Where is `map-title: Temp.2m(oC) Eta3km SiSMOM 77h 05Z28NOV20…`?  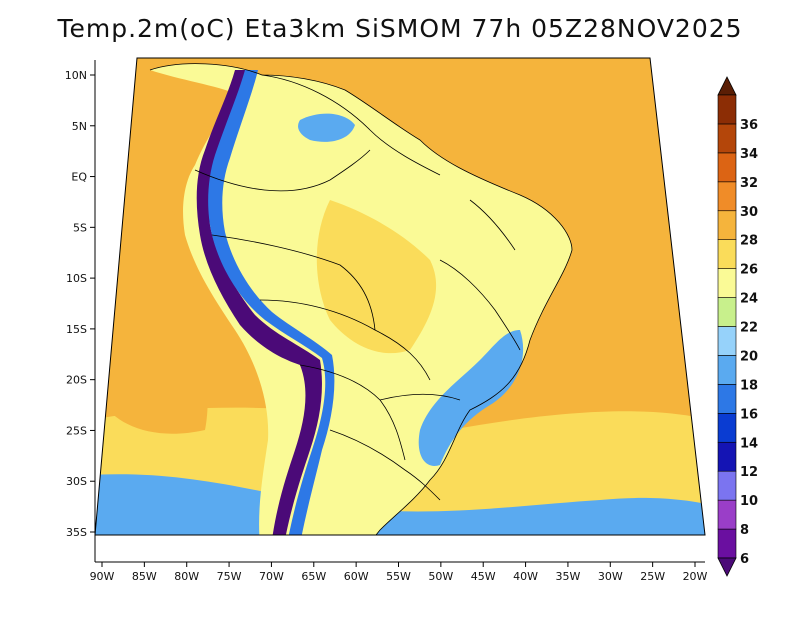
map-title: Temp.2m(oC) Eta3km SiSMOM 77h 05Z28NOV20… is located at coordinates (400, 28).